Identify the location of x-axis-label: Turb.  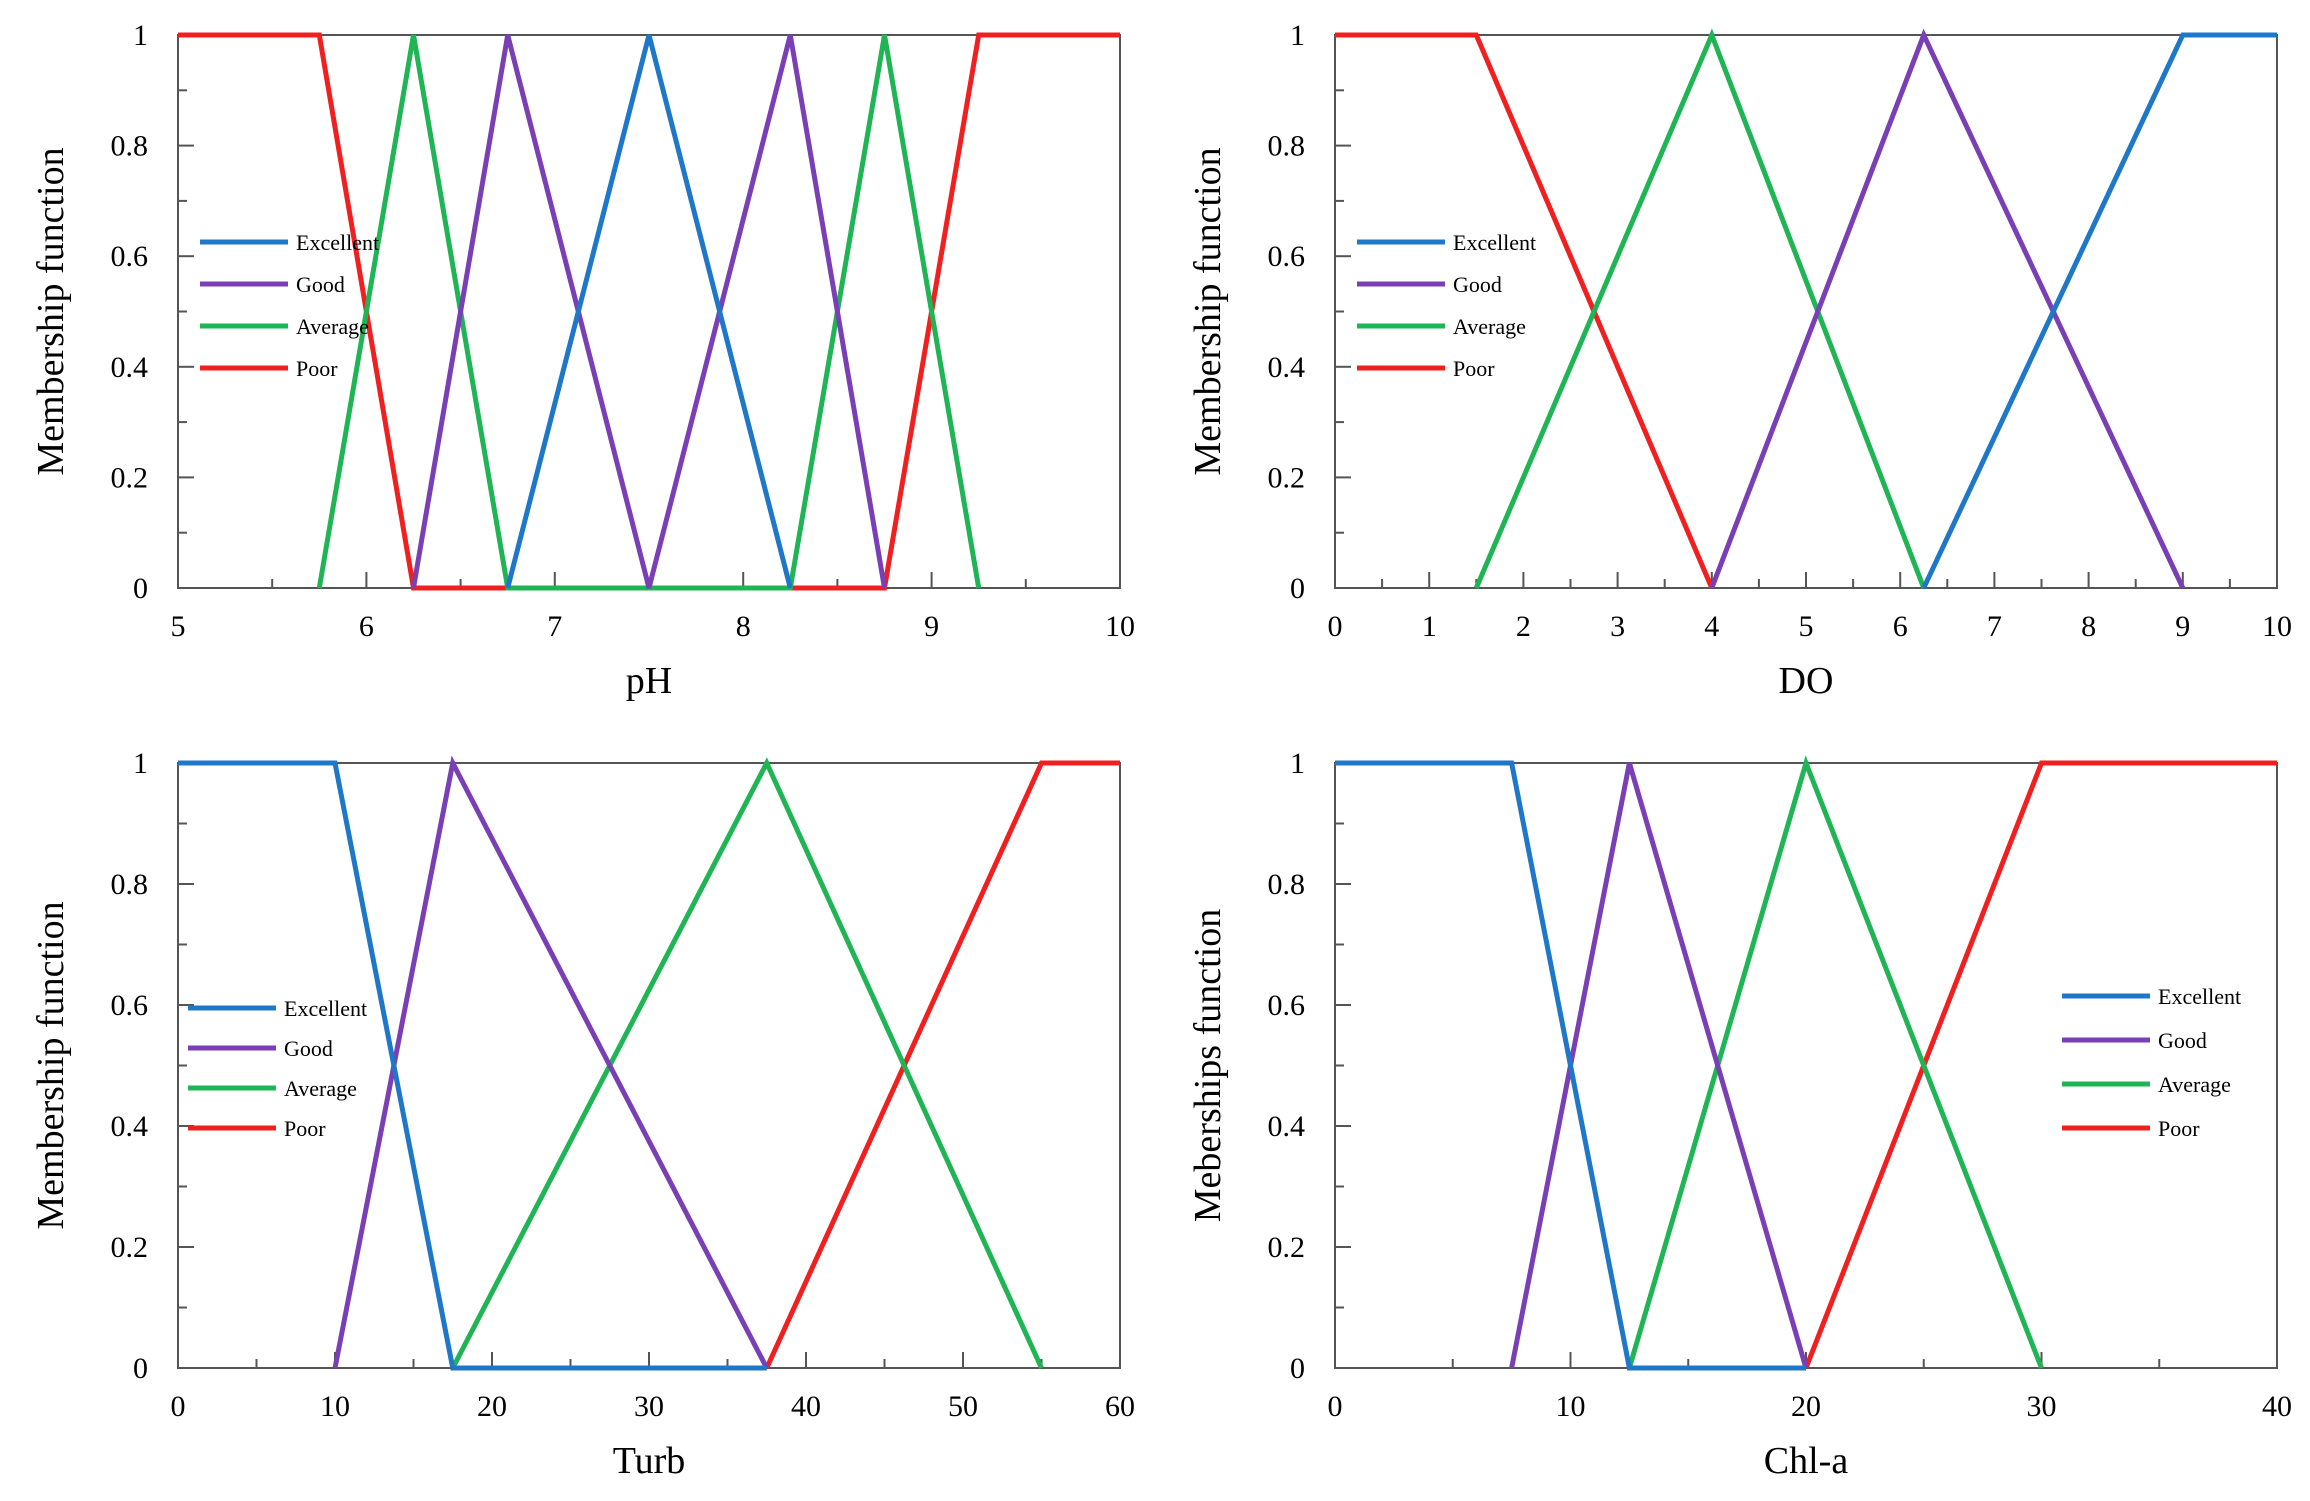
(649, 1461).